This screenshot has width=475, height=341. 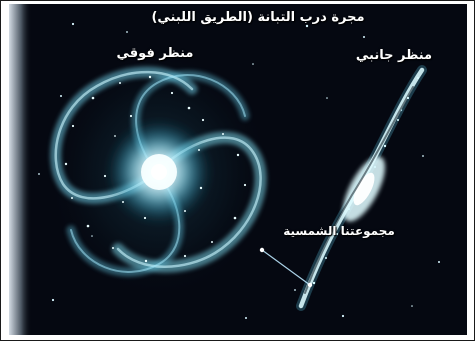 I want to click on solar-system-label: مجموعتنا الشمسية, so click(x=339, y=231).